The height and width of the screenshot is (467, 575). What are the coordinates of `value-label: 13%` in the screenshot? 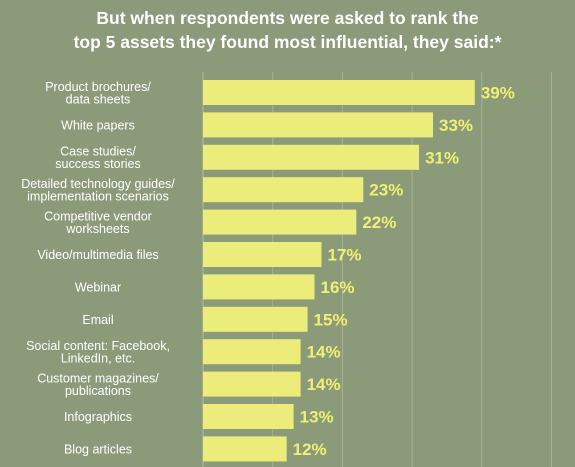 It's located at (317, 417).